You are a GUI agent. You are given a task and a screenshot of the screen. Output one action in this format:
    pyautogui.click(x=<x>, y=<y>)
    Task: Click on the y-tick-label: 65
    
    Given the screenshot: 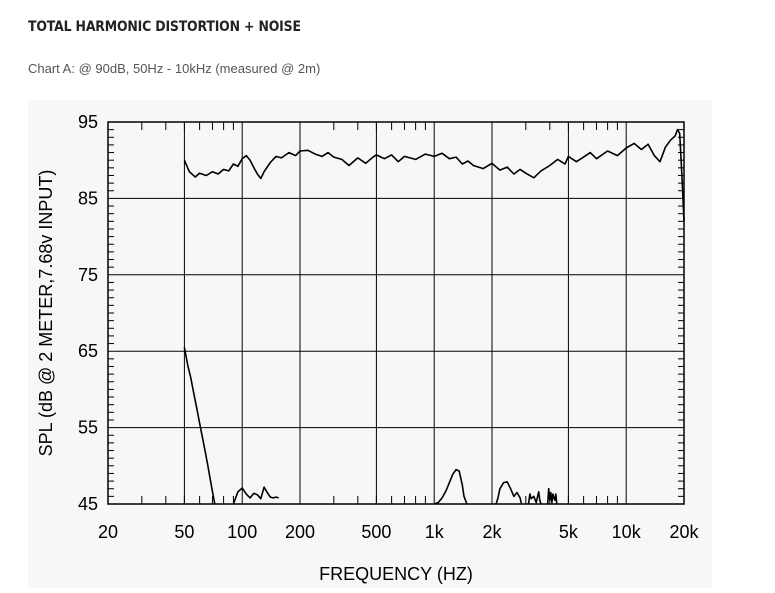 What is the action you would take?
    pyautogui.click(x=88, y=351)
    